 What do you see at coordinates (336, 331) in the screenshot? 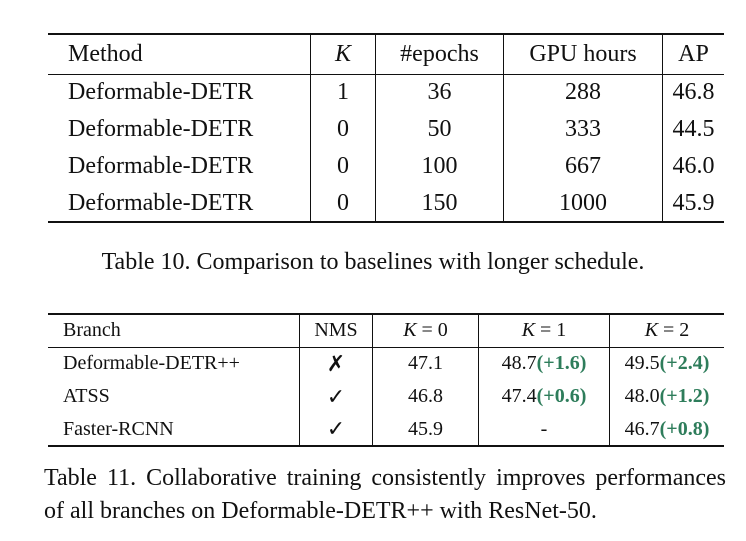
I see `header-nms: NMS` at bounding box center [336, 331].